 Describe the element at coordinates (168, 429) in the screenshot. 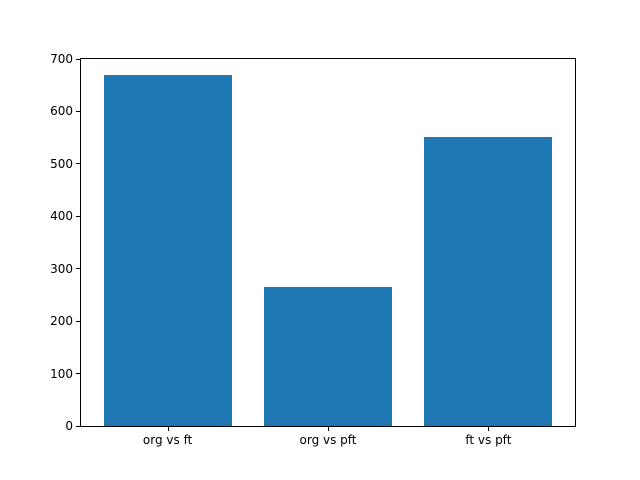

I see `x-tick-mark-org-vs-ft` at that location.